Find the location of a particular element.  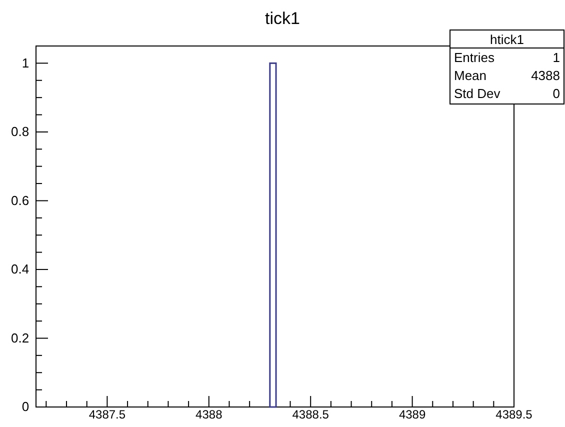

y-tick-label: 0.2 is located at coordinates (20, 338).